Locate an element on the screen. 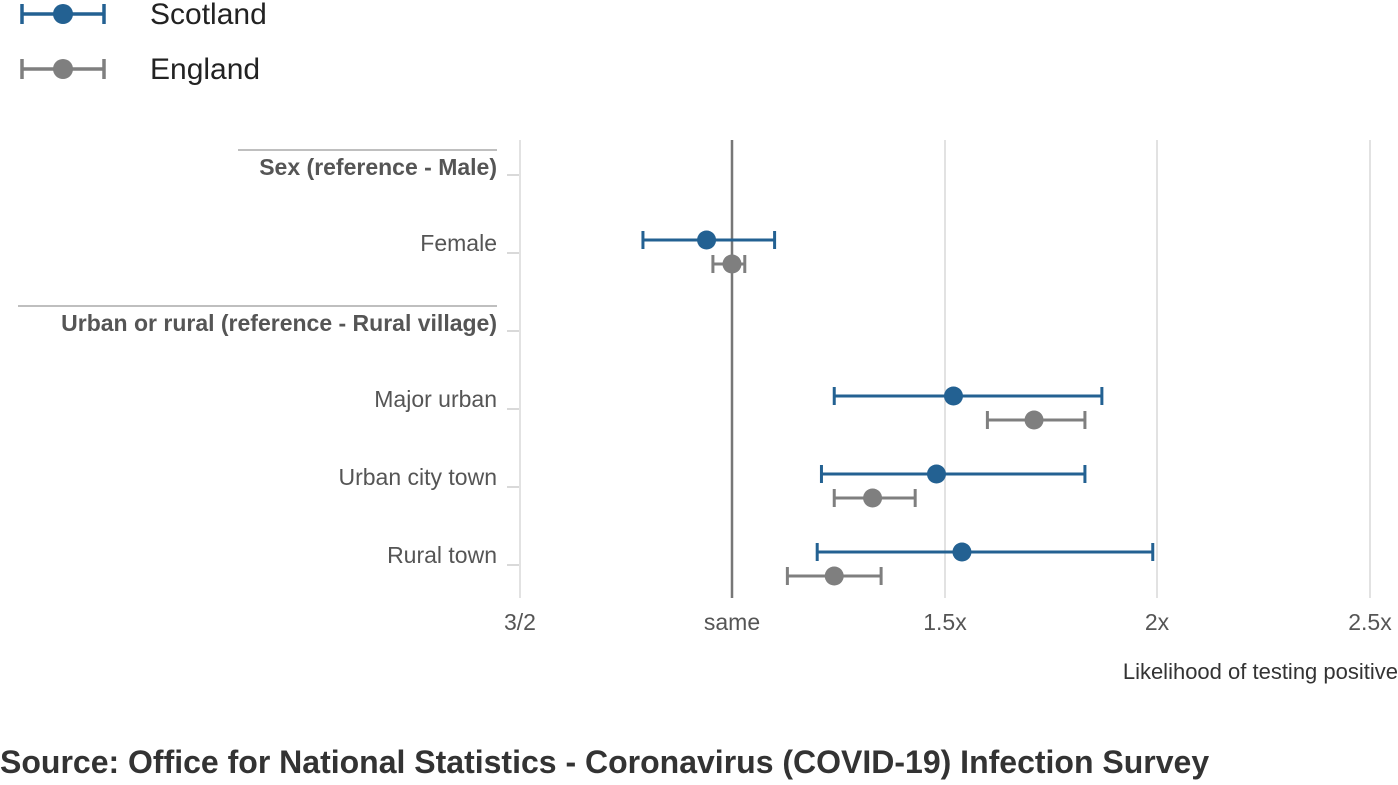 This screenshot has height=785, width=1398. x-tick-label: 2.5x is located at coordinates (1370, 622).